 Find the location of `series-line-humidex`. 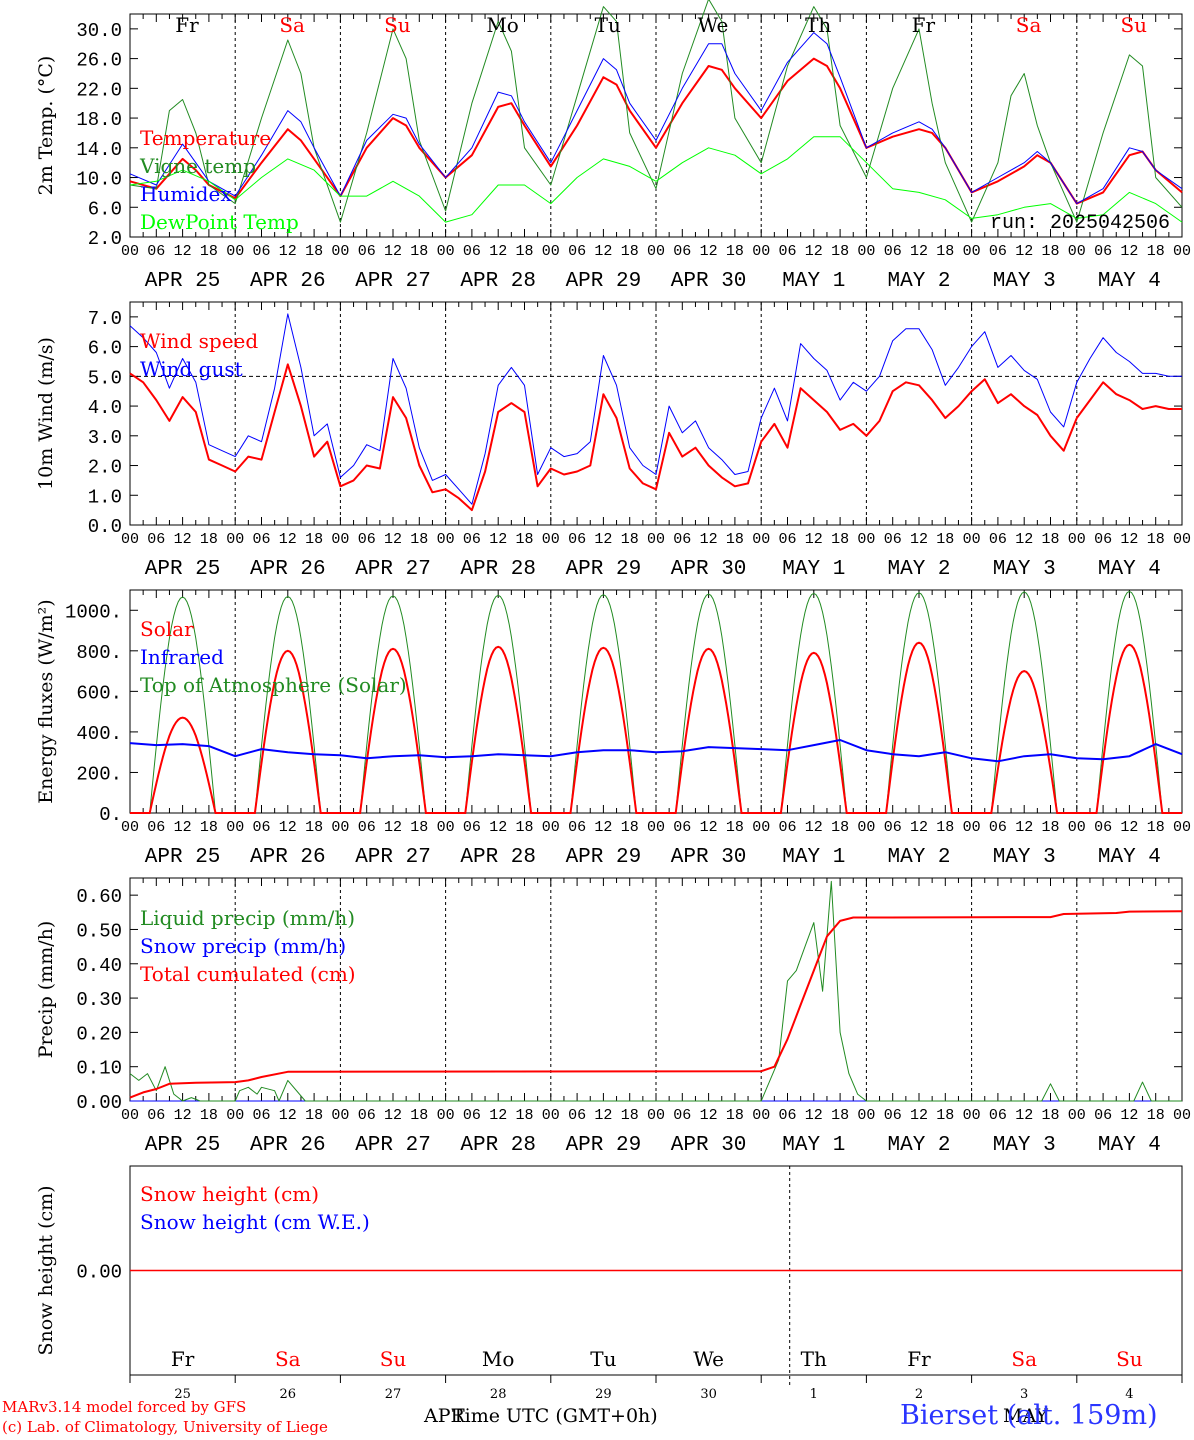

series-line-humidex is located at coordinates (656, 118).